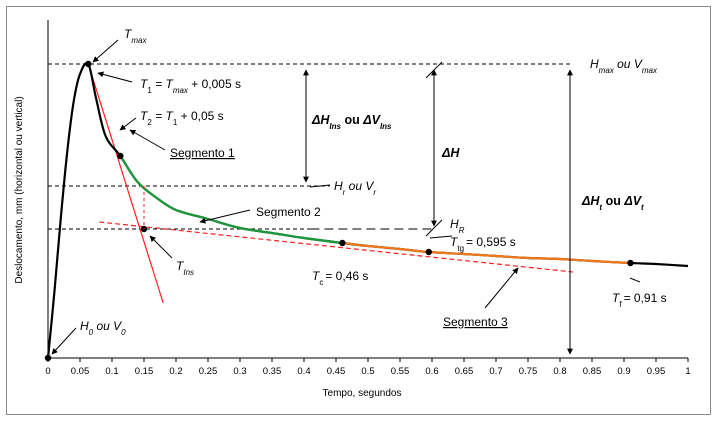  I want to click on dh-arrow-slash-top, so click(434, 70).